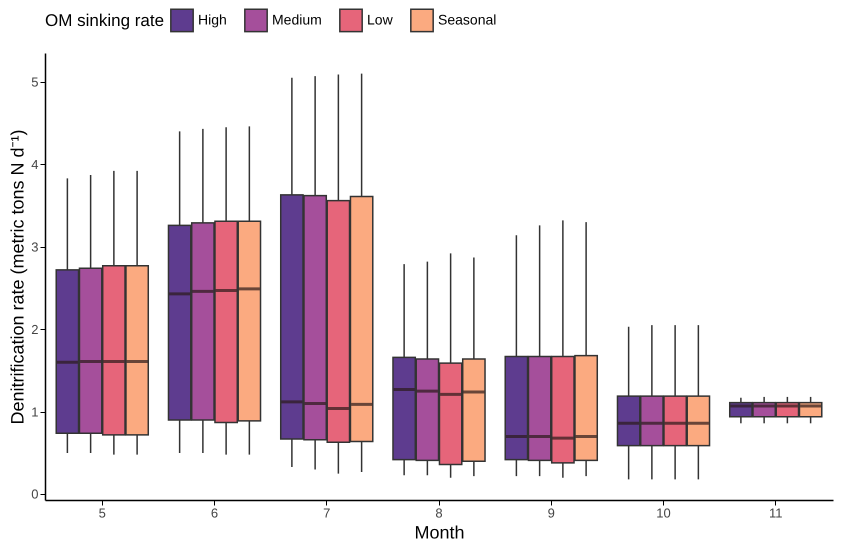 The width and height of the screenshot is (845, 548). I want to click on y-tick-label: 2, so click(34, 329).